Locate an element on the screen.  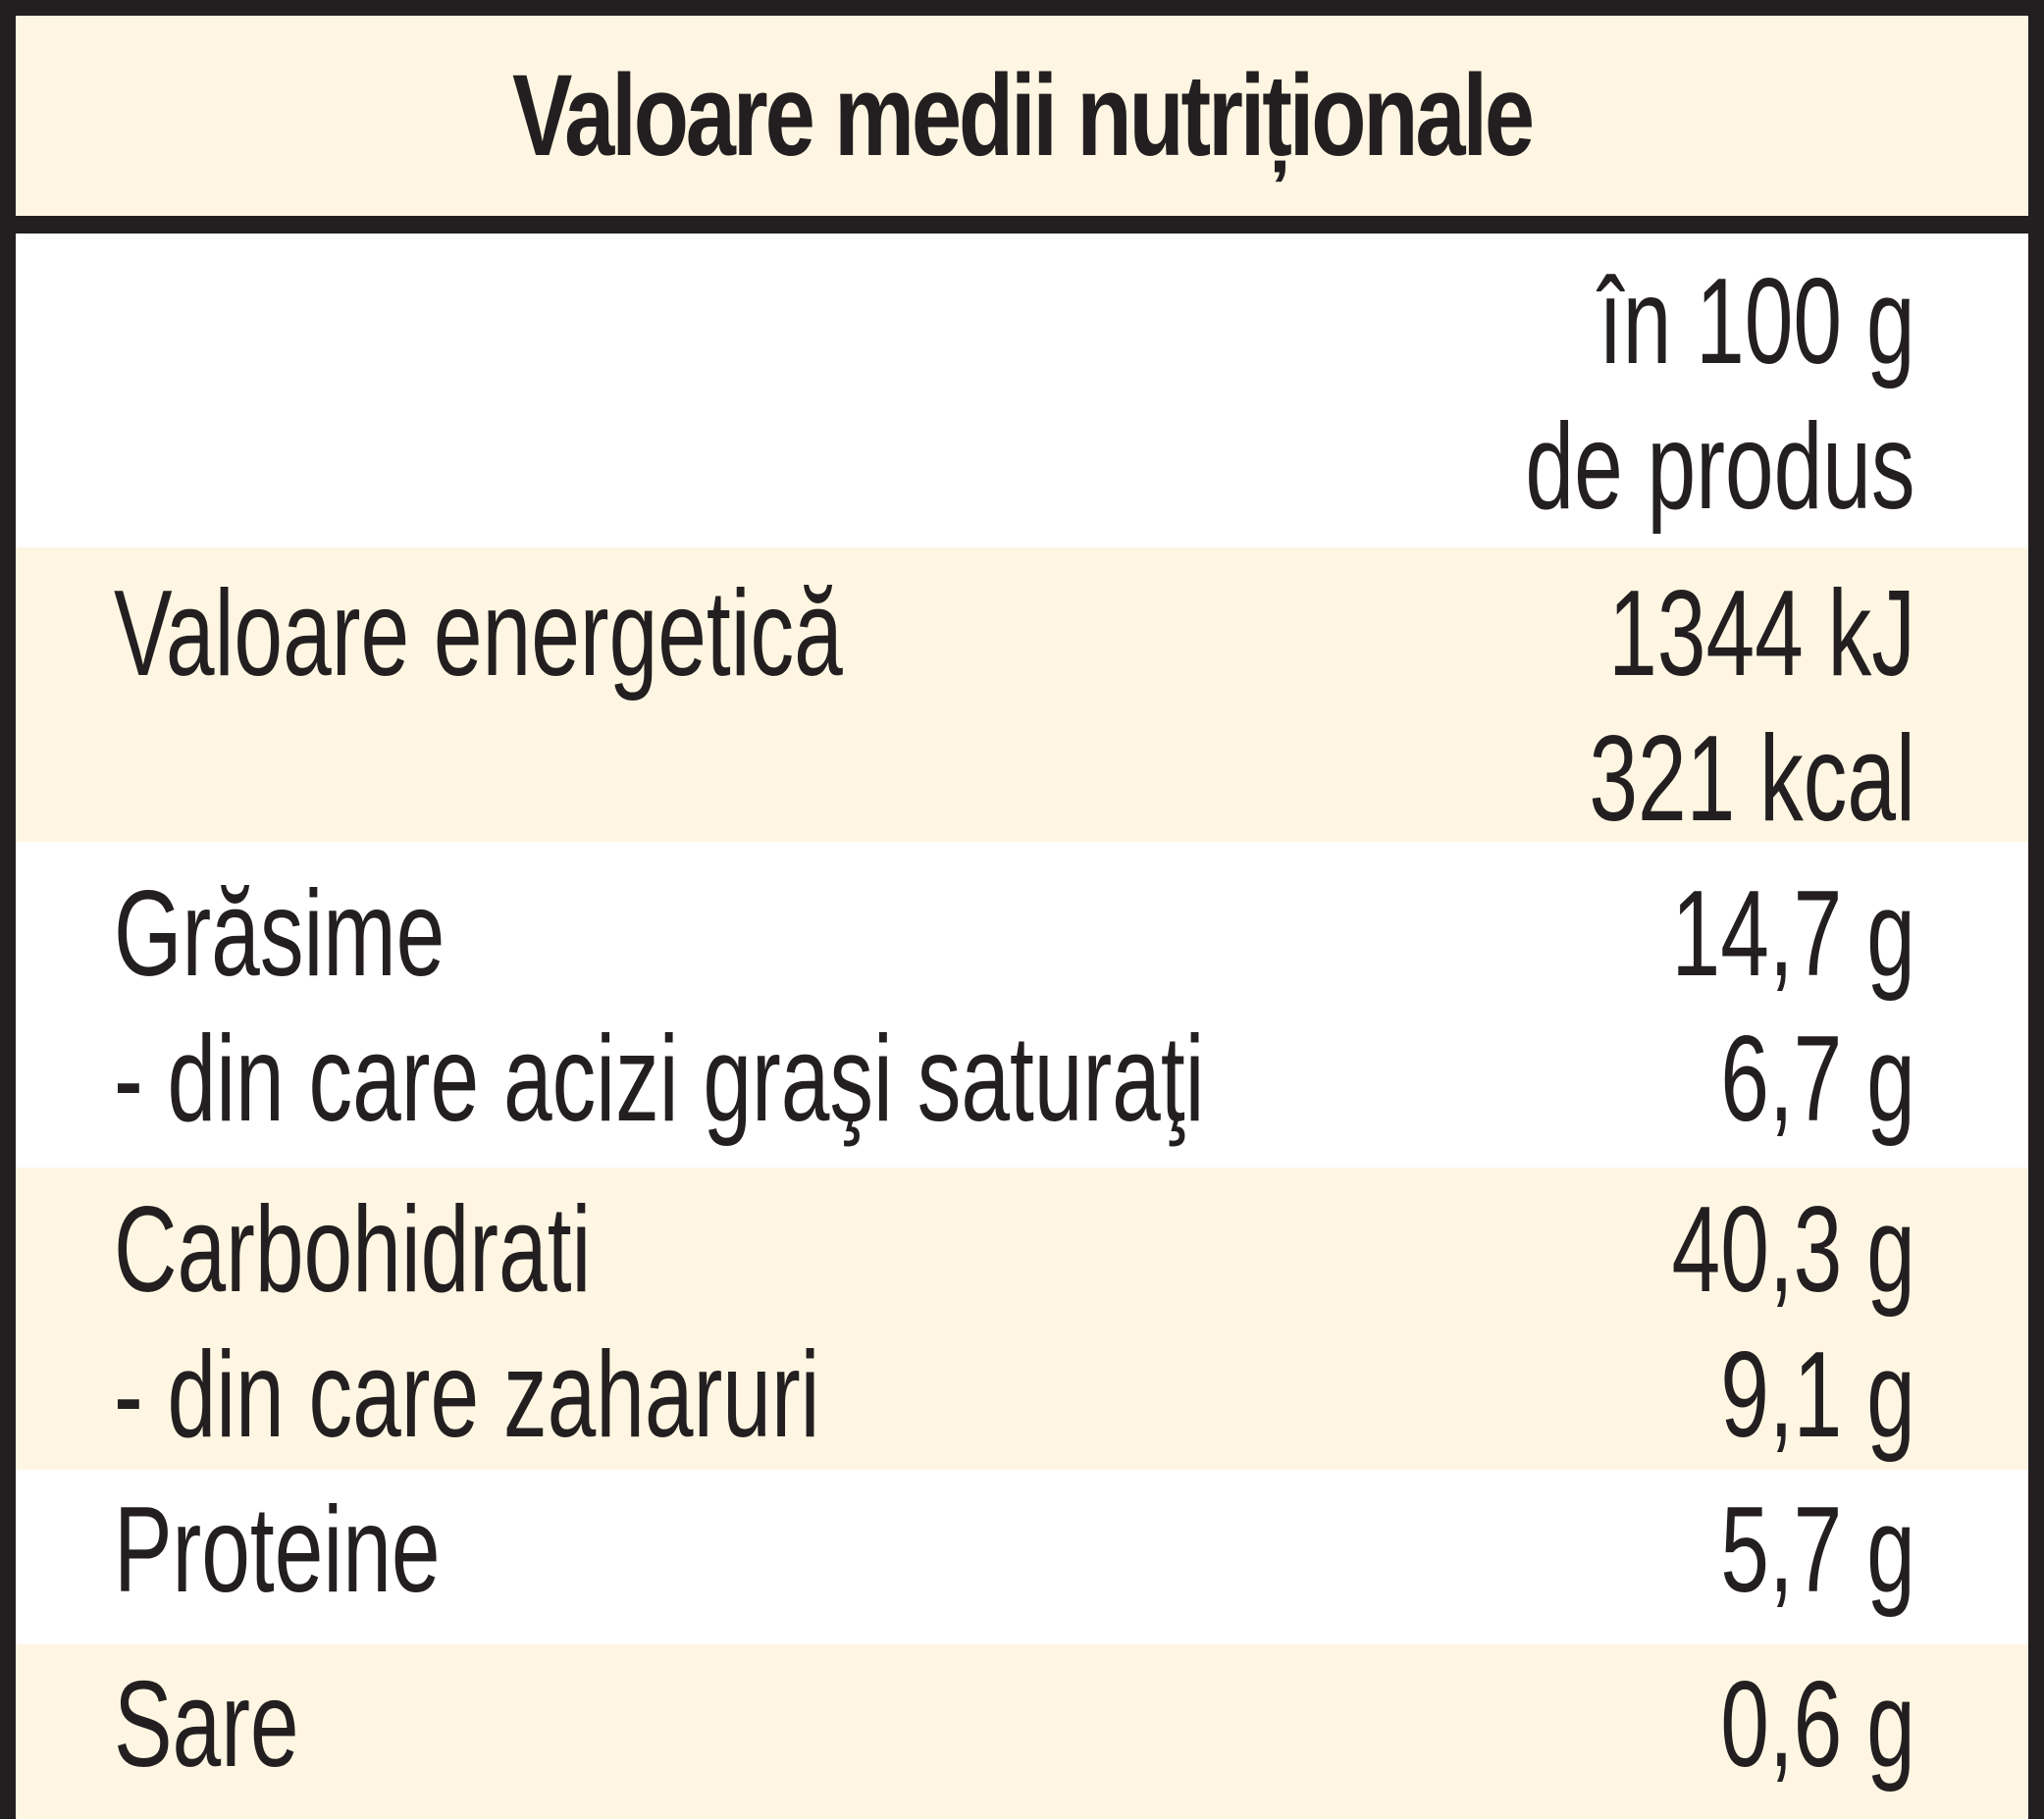
title-bar: Valoare medii nutriționale is located at coordinates (1022, 125).